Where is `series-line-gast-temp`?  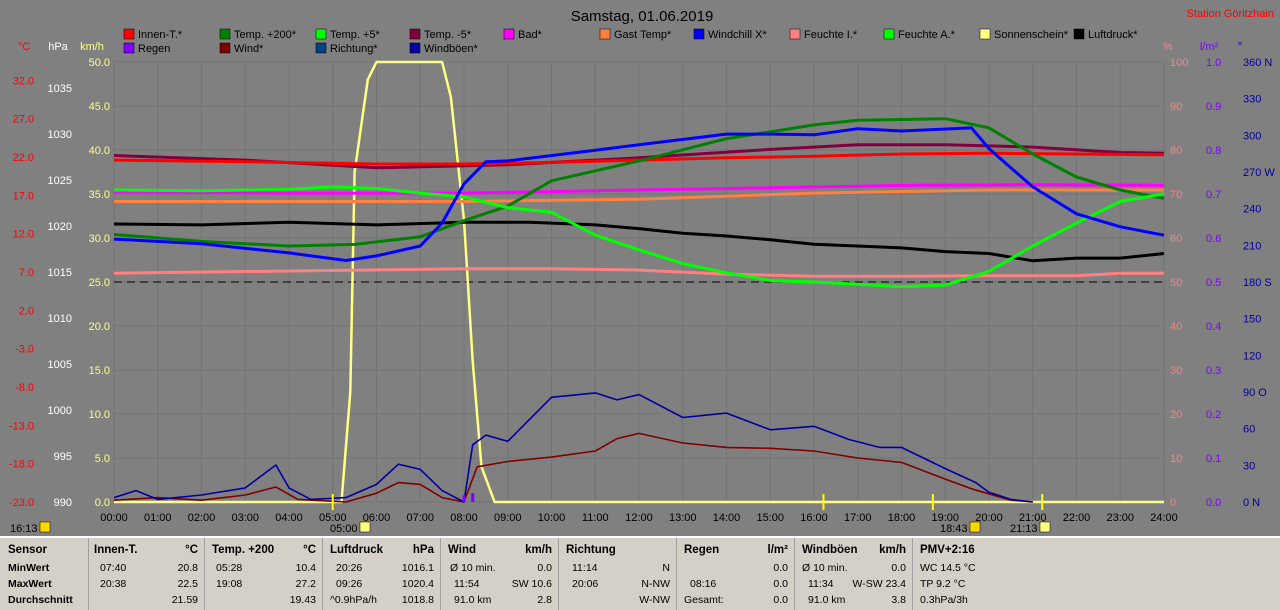 series-line-gast-temp is located at coordinates (639, 195).